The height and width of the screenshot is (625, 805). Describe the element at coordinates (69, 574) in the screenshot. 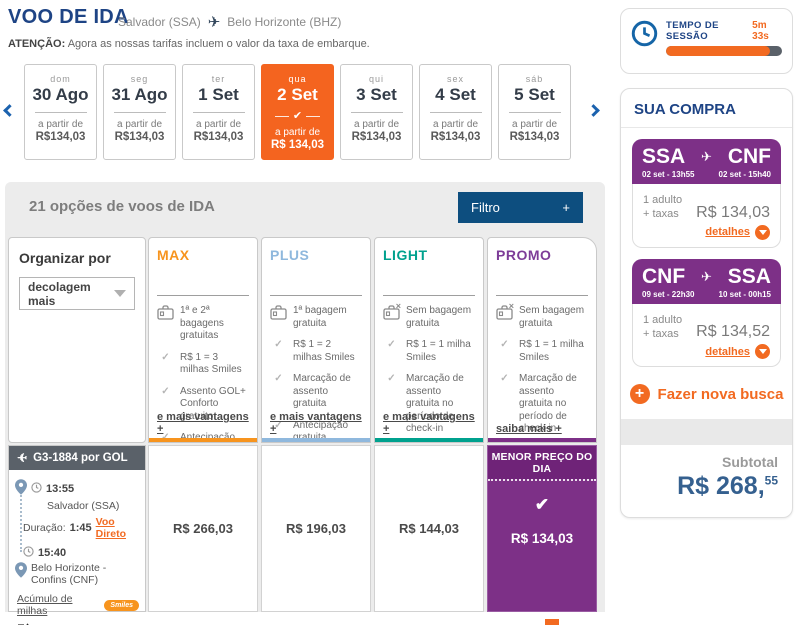

I see `arrival-city: Belo Horizonte - Confins (CNF)` at that location.